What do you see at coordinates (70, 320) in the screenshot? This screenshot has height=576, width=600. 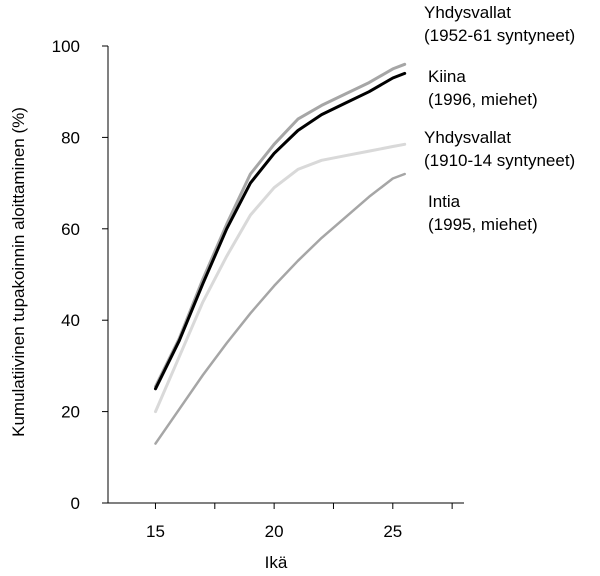 I see `y-tick-label: 40` at bounding box center [70, 320].